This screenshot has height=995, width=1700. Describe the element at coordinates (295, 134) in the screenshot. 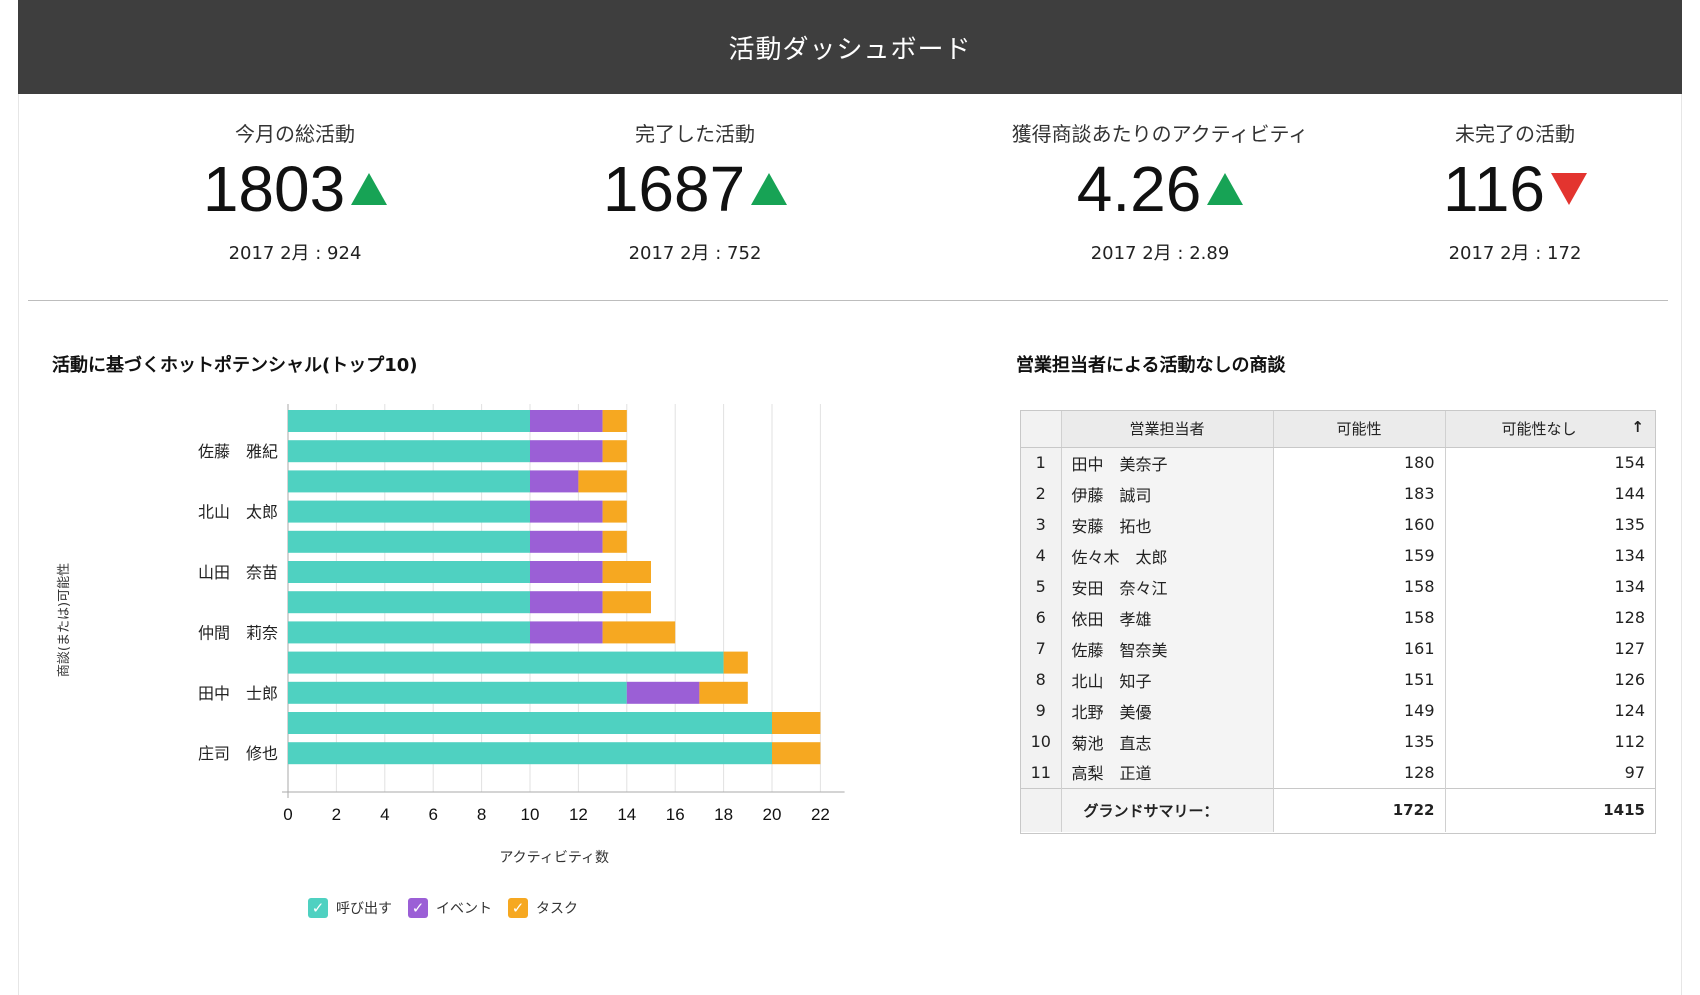

I see `kpi-label: 今月の総活動` at that location.